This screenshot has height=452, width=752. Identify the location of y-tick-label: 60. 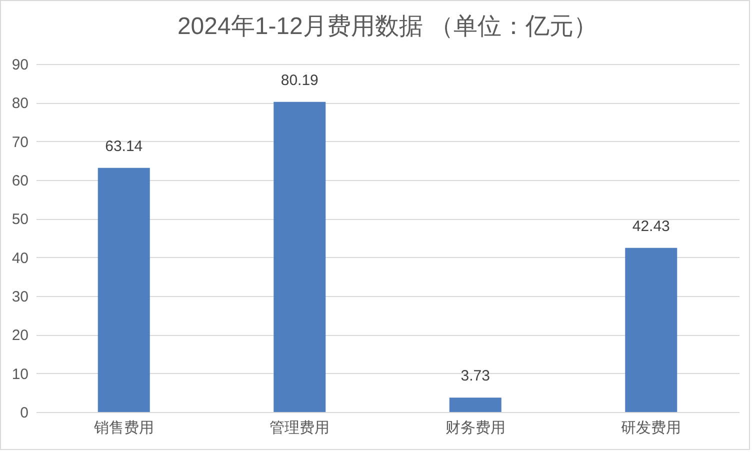
(20, 181).